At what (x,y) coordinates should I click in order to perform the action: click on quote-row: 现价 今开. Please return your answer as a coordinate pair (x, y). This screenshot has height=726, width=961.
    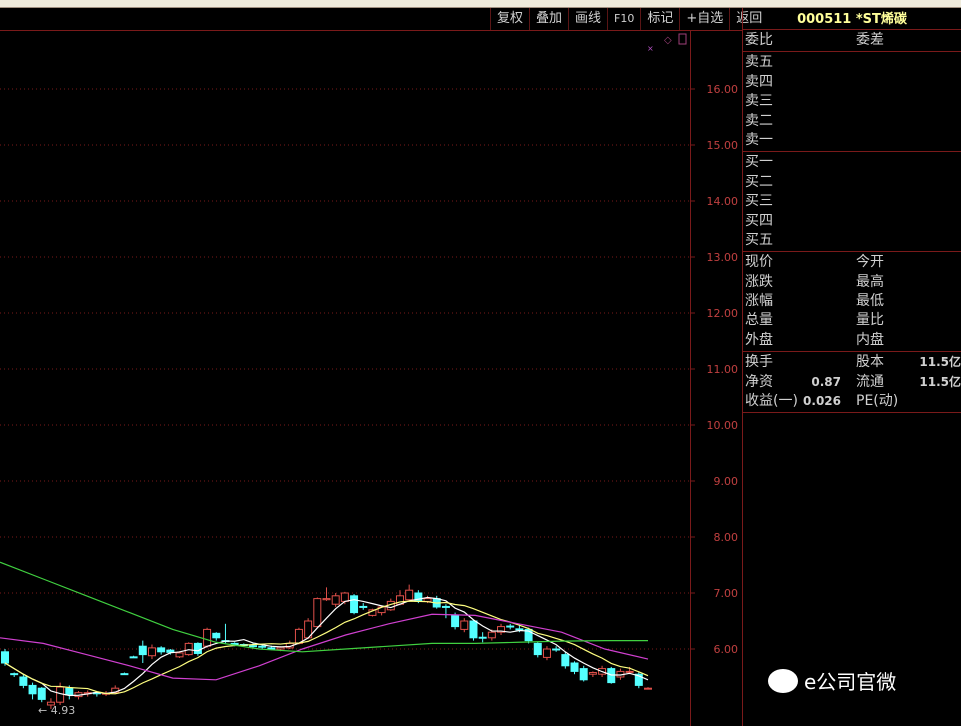
    Looking at the image, I should click on (852, 262).